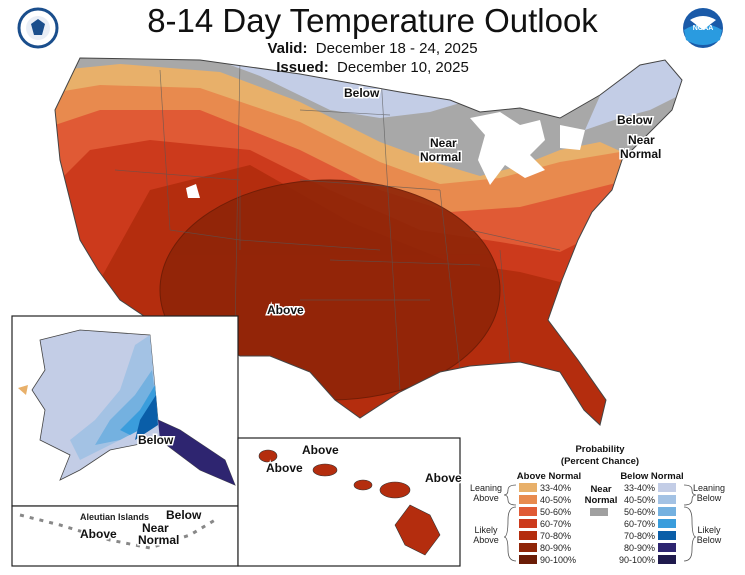 This screenshot has width=745, height=575. What do you see at coordinates (443, 478) in the screenshot?
I see `hawaii-above-3: Above` at bounding box center [443, 478].